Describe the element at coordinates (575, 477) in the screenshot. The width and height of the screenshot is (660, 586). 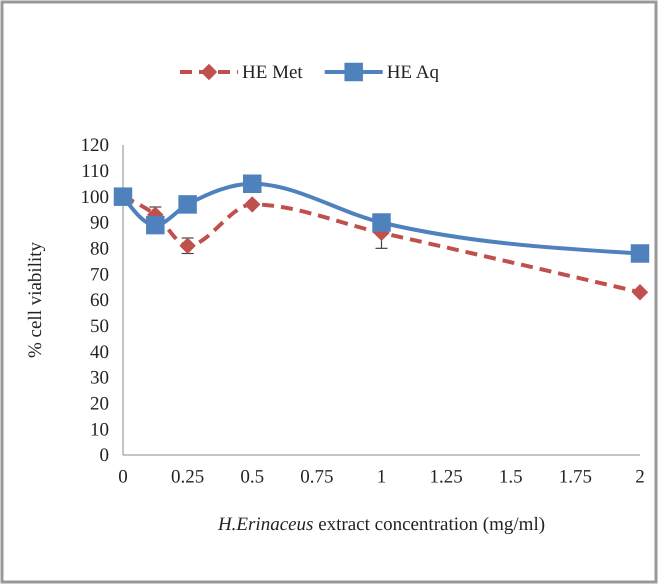
I see `x-tick-label: 1.75` at that location.